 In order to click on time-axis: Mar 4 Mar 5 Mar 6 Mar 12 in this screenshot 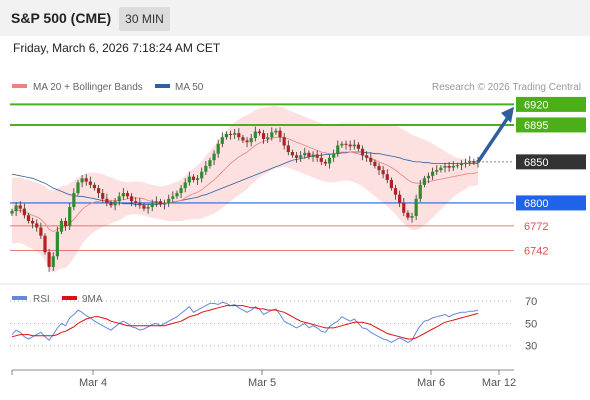, I will do `click(263, 379)`.